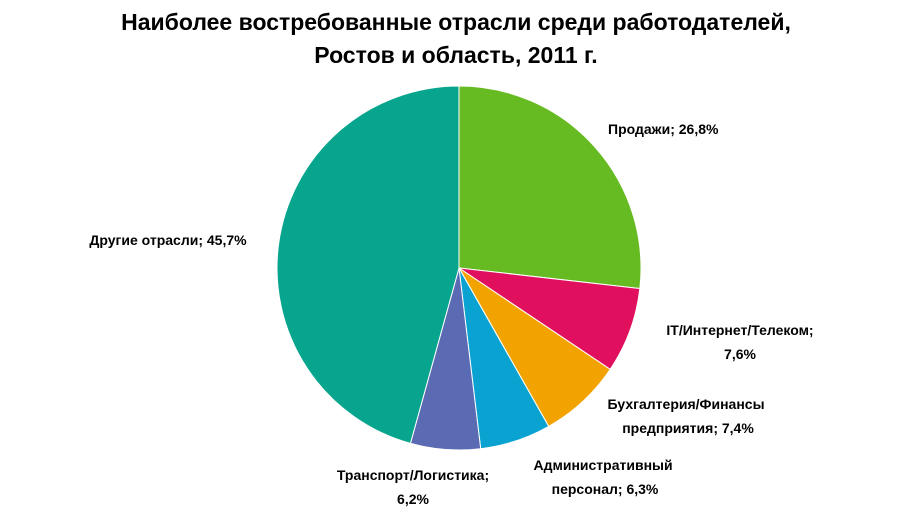  What do you see at coordinates (413, 499) in the screenshot?
I see `value-label: 6,2%` at bounding box center [413, 499].